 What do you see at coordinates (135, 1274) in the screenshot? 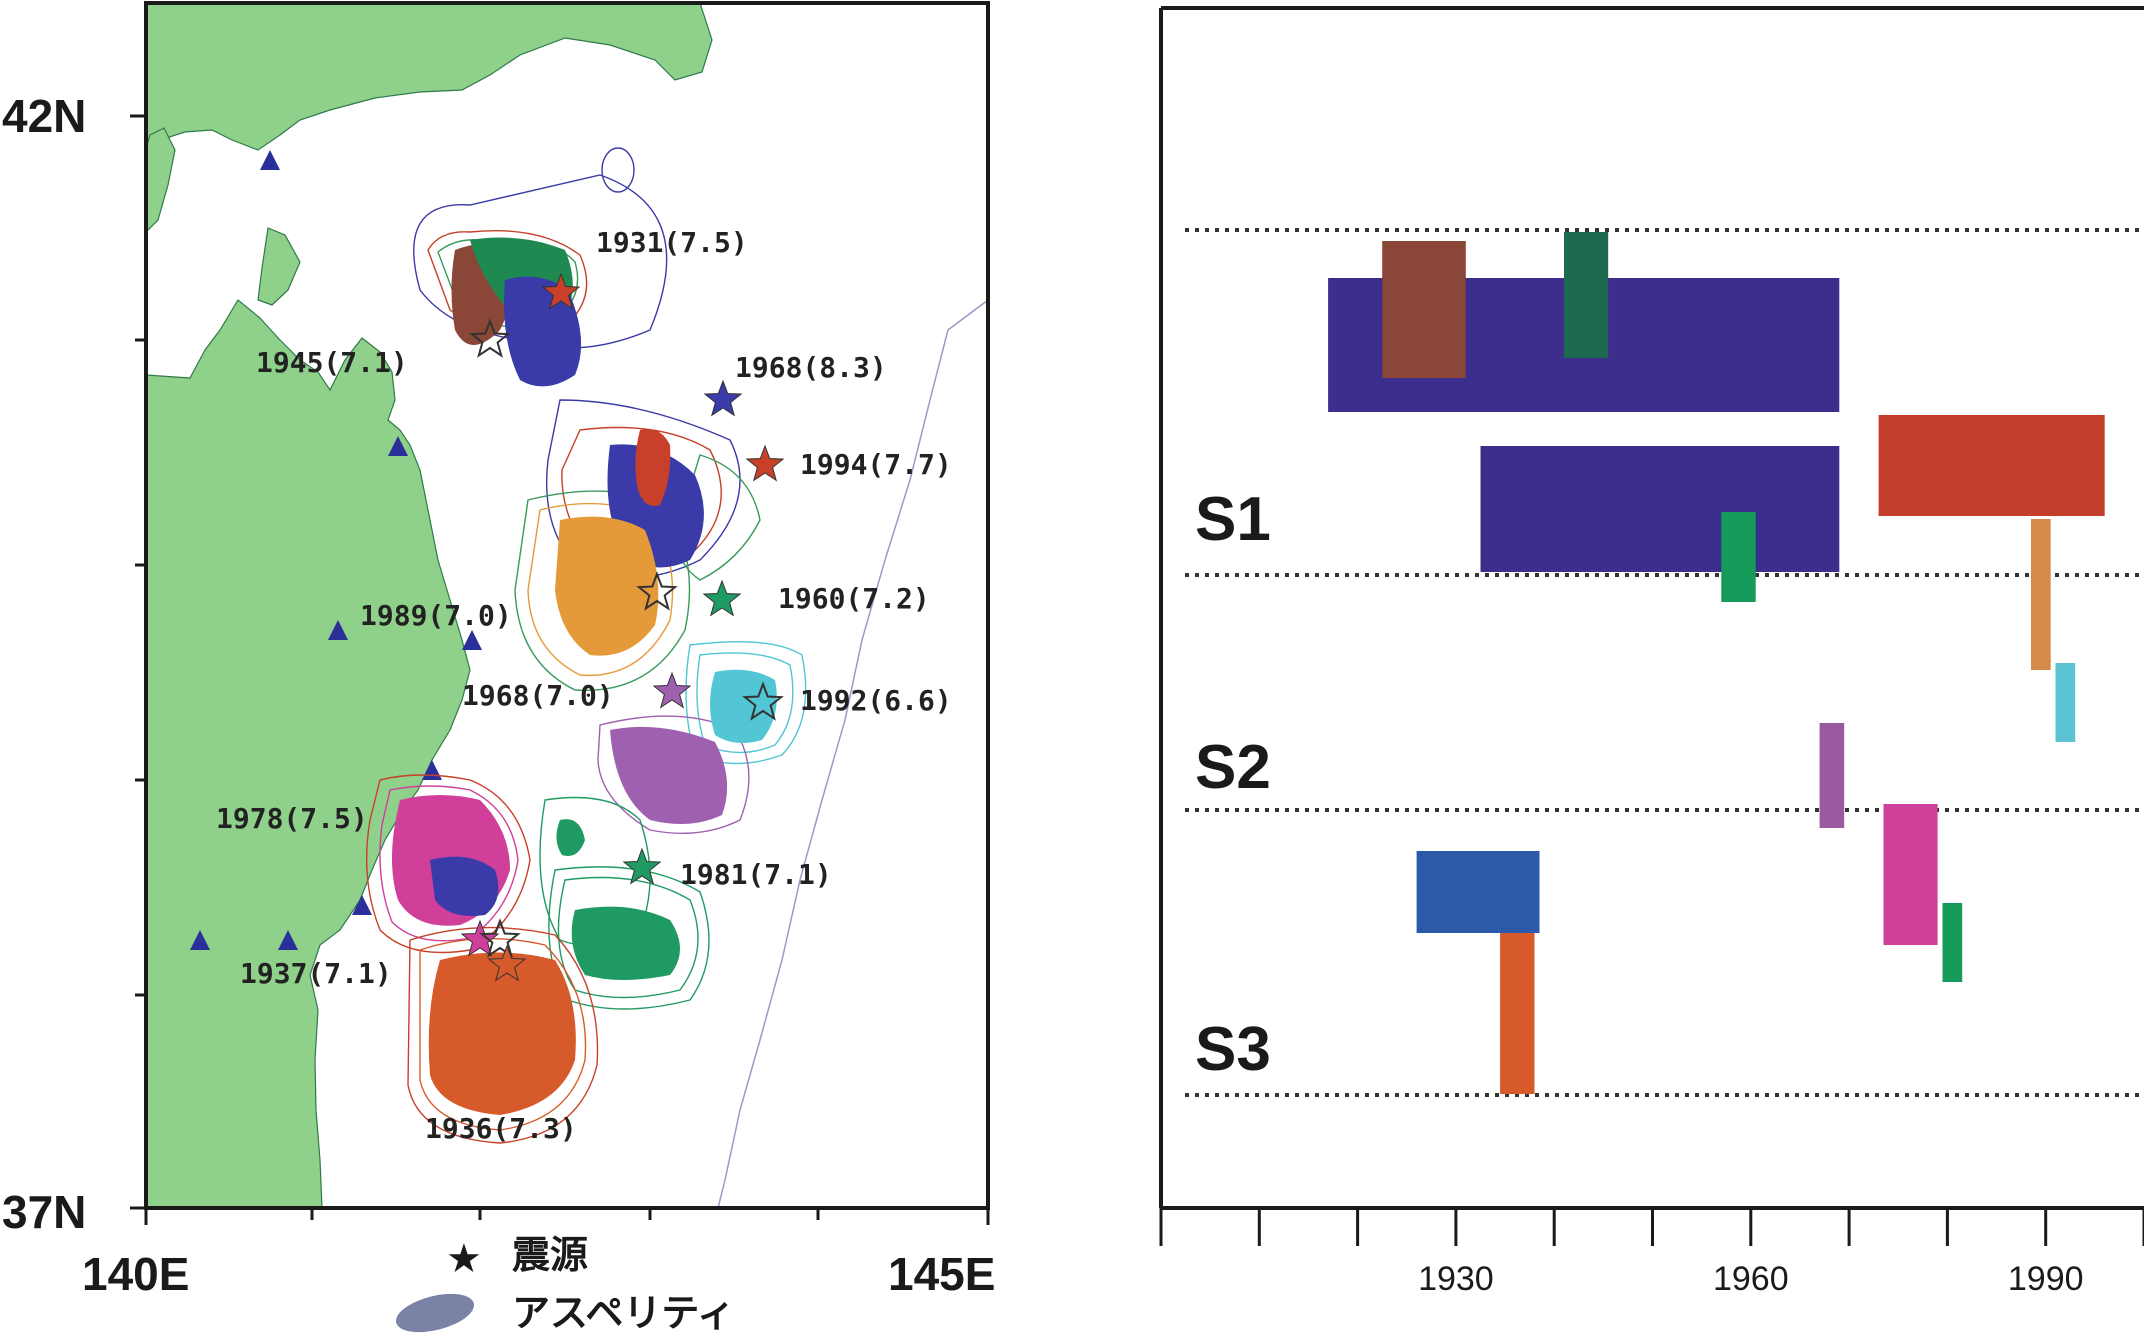
I see `lon-label-west: 140E` at bounding box center [135, 1274].